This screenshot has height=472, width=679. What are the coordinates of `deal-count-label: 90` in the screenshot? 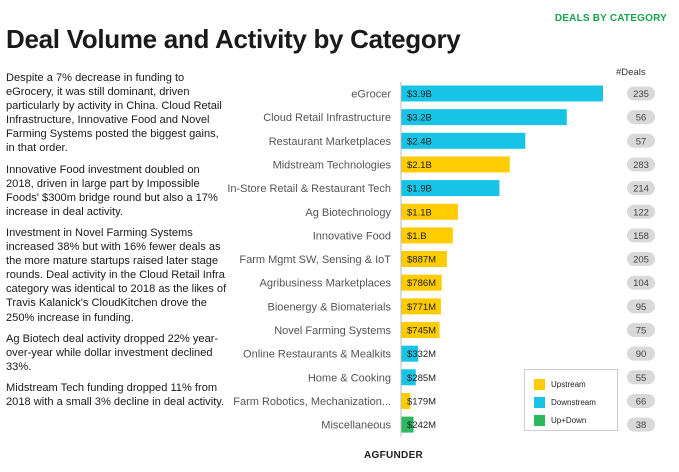 It's located at (641, 354).